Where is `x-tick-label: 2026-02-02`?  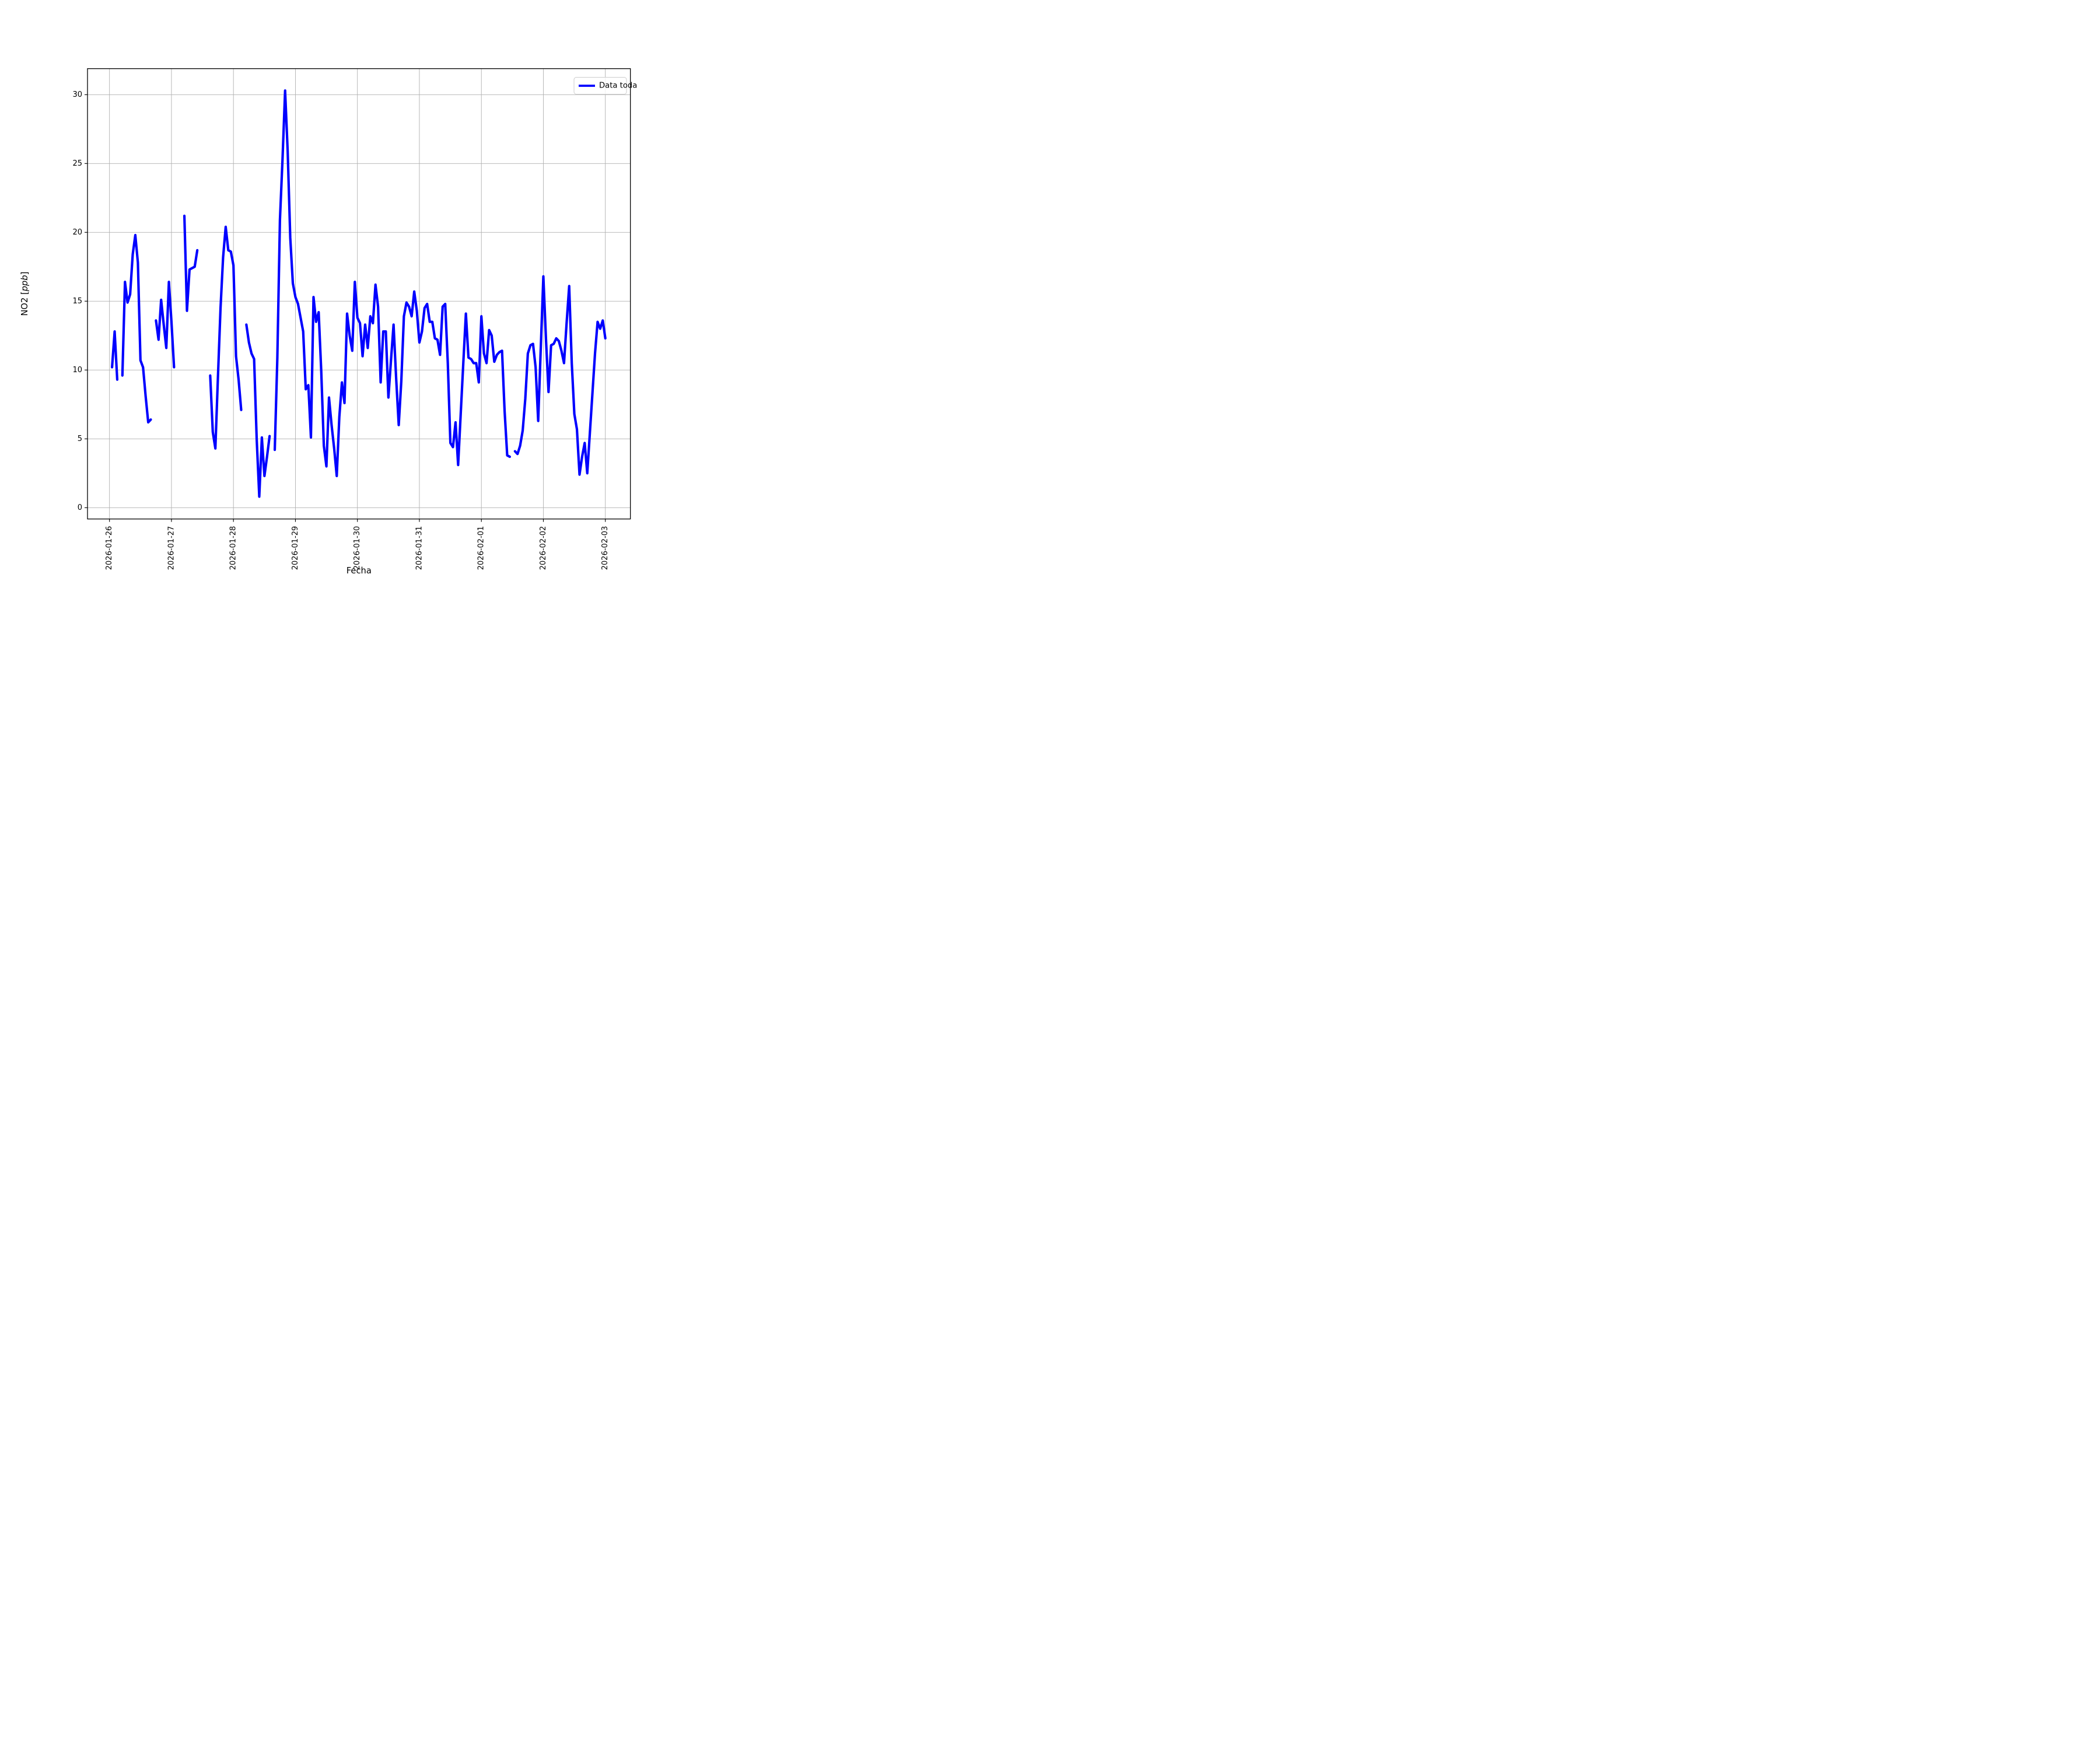 x-tick-label: 2026-02-02 is located at coordinates (543, 548).